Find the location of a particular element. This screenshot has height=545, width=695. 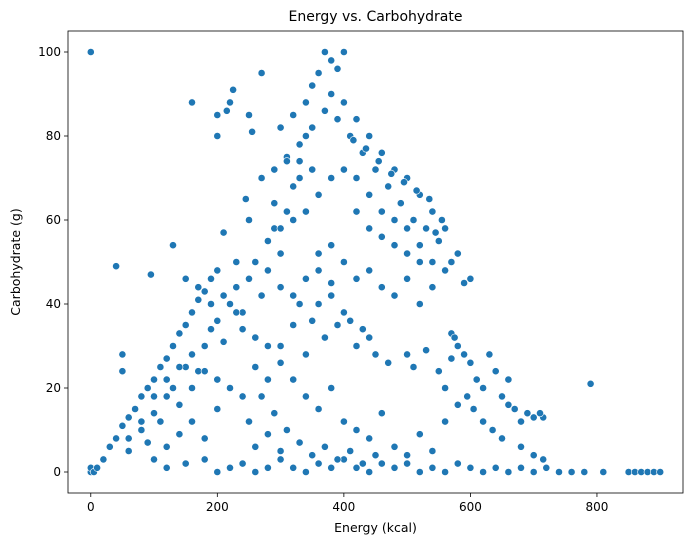

y-tick-label: 100 is located at coordinates (49, 52).